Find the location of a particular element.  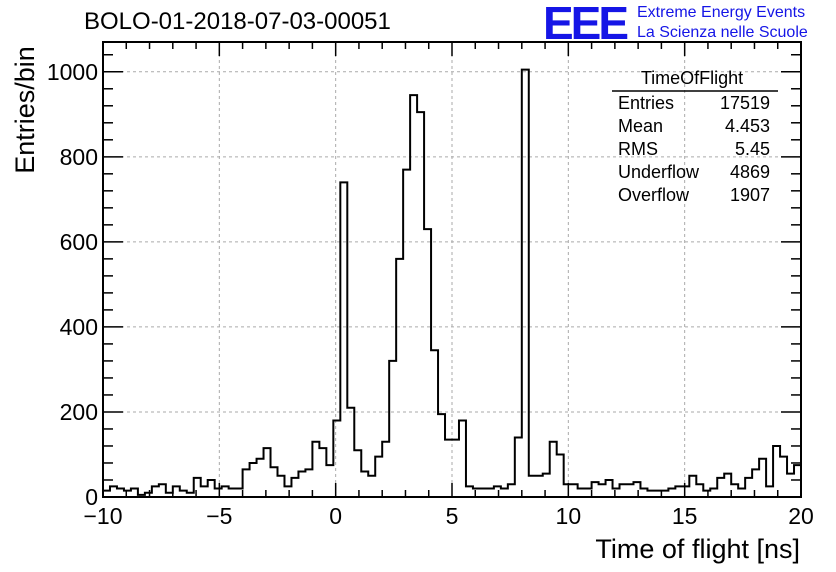

plot-title: BOLO-01-2018-07-03-00051 is located at coordinates (237, 21).